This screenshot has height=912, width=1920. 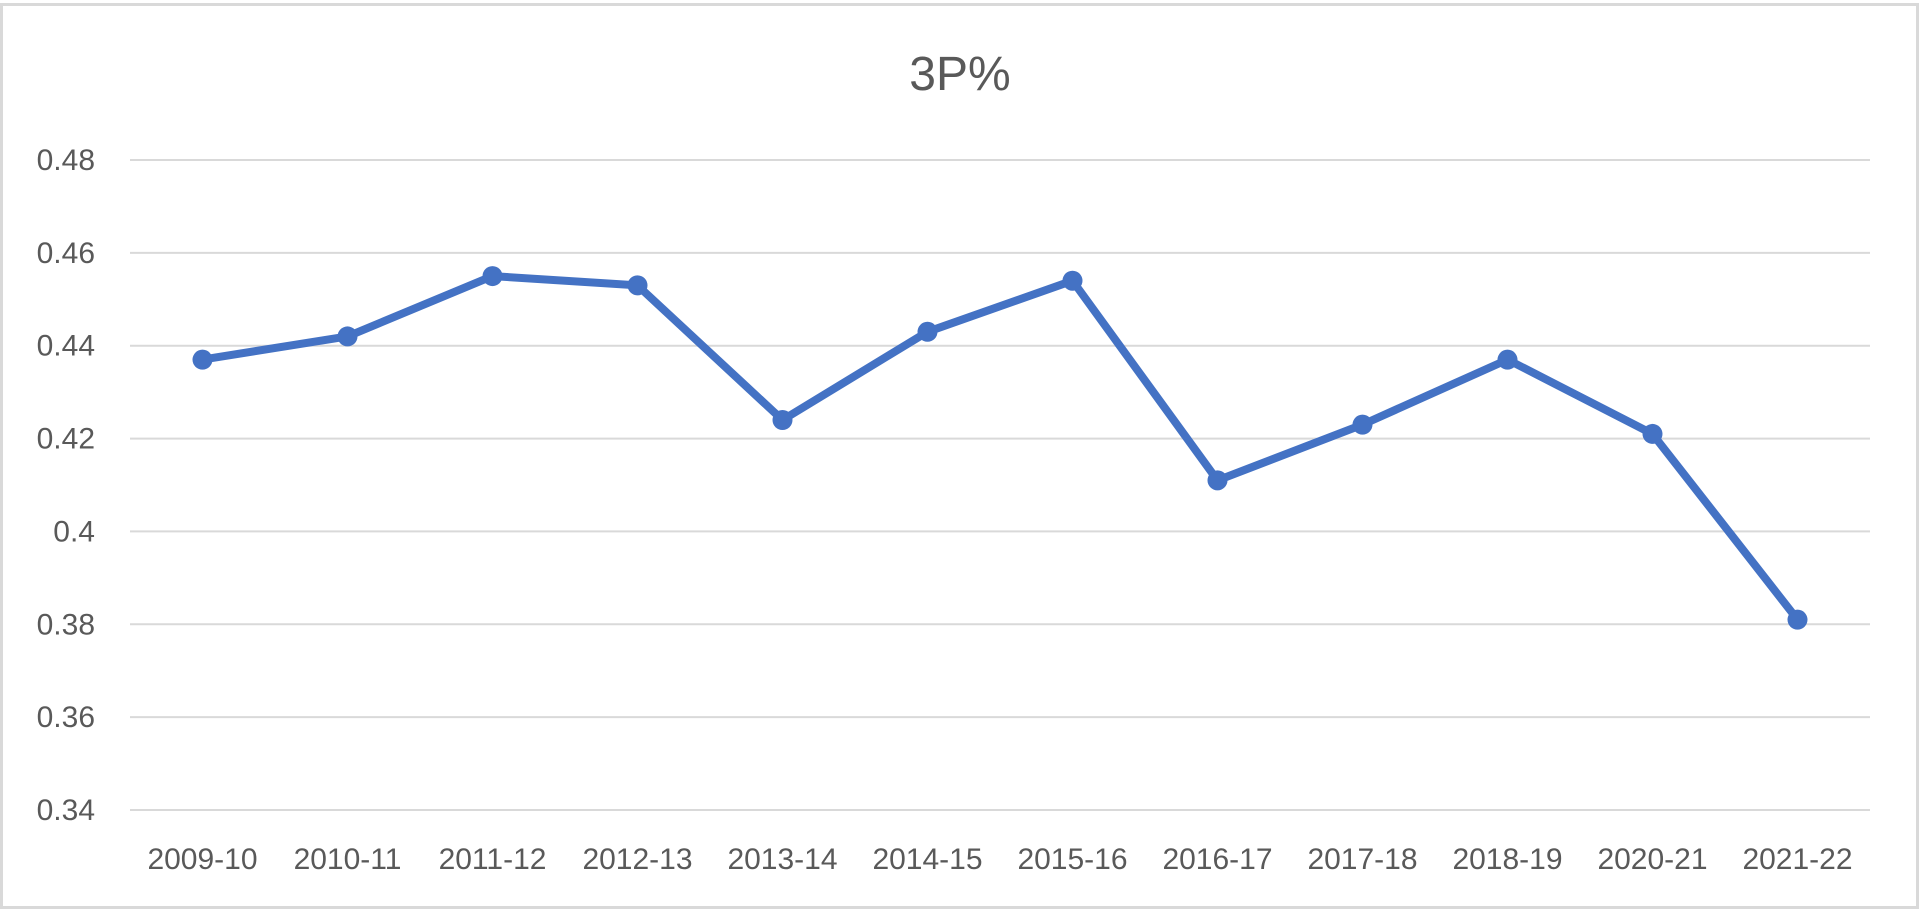 What do you see at coordinates (927, 859) in the screenshot?
I see `x-tick-label: 2014-15` at bounding box center [927, 859].